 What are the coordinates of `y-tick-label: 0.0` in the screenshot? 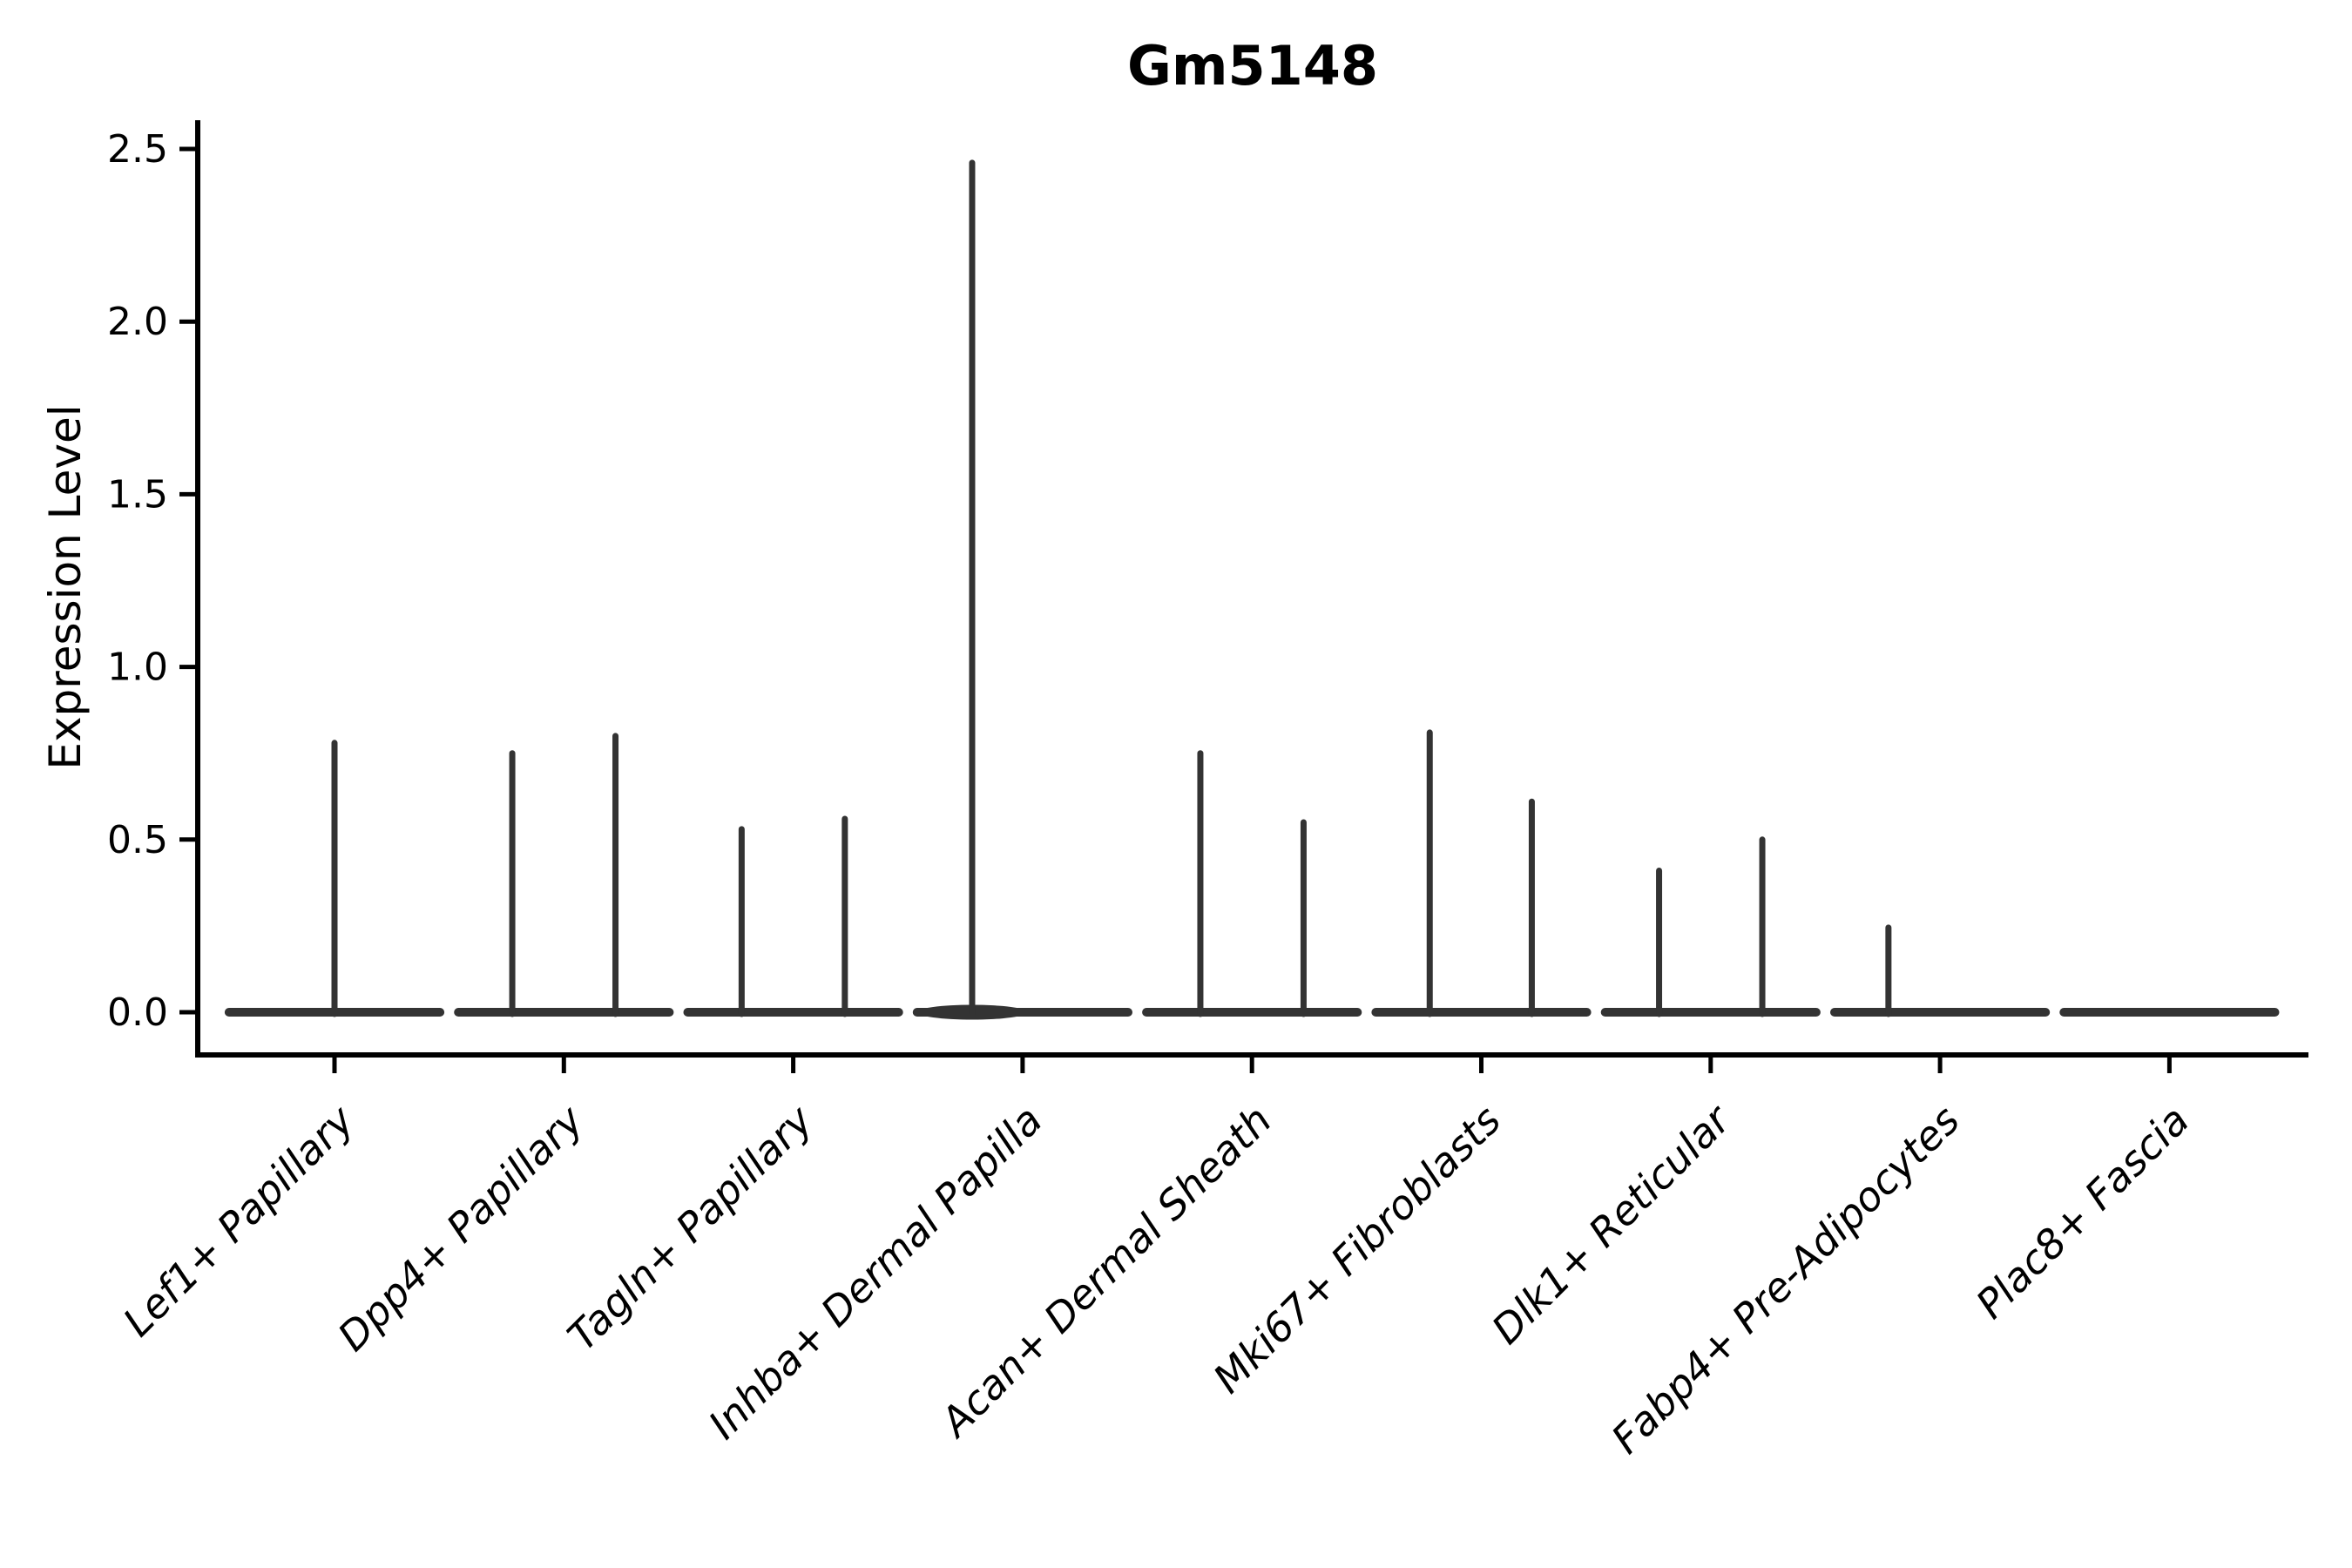 It's located at (137, 1013).